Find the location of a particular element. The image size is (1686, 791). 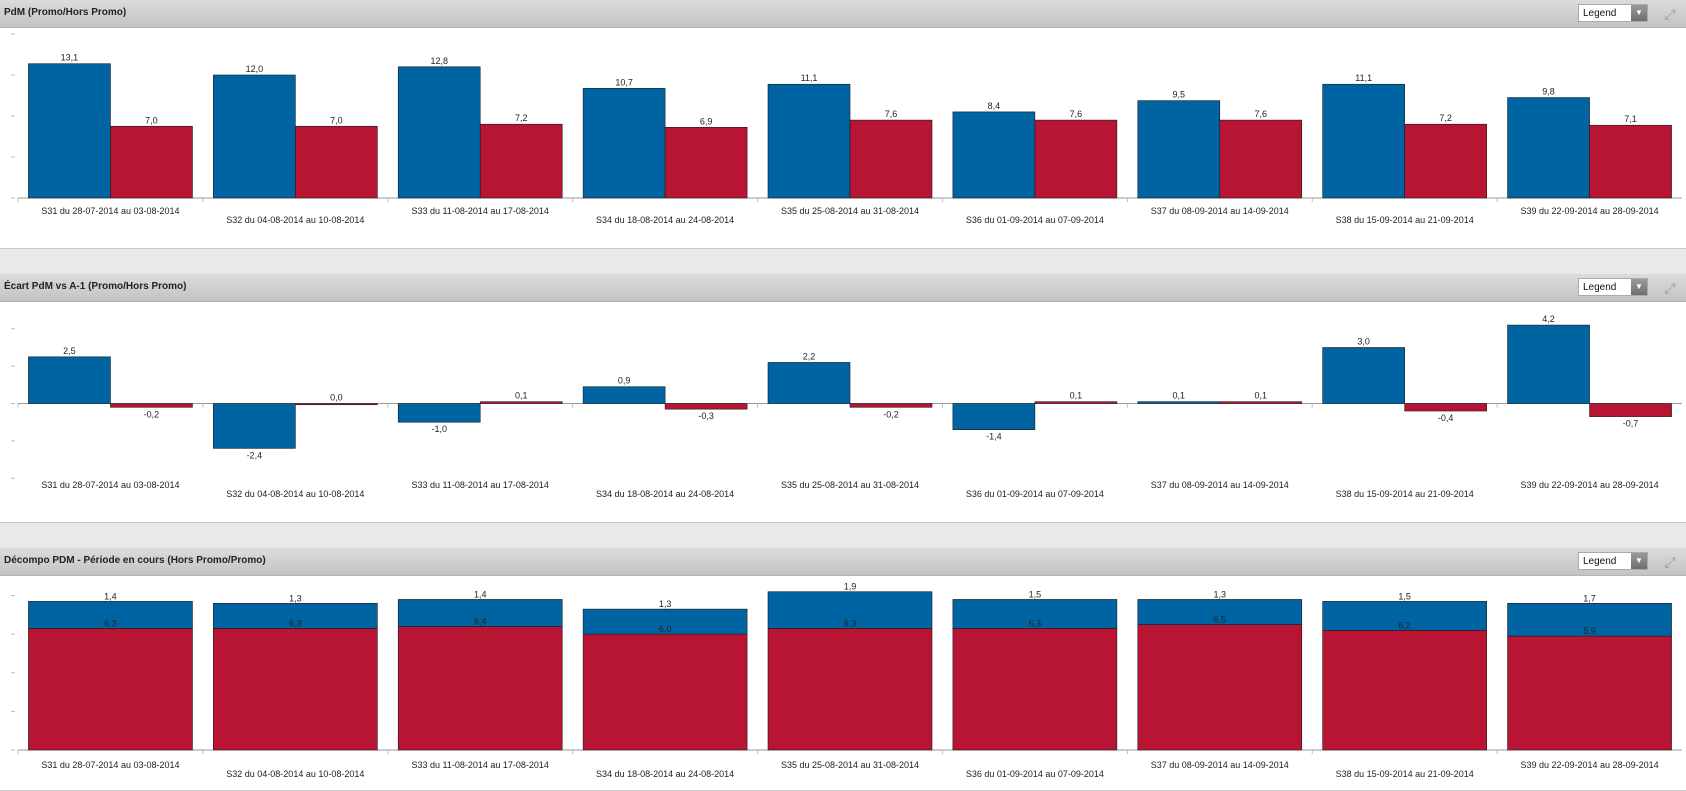

data-label: -0,2 is located at coordinates (891, 414).